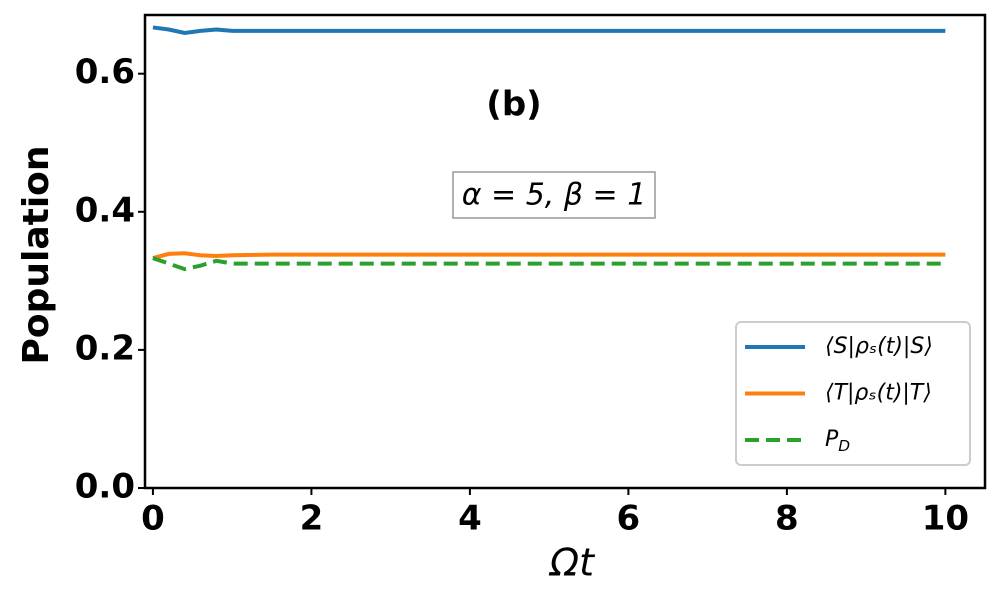  Describe the element at coordinates (513, 105) in the screenshot. I see `panel-label: (b)` at that location.